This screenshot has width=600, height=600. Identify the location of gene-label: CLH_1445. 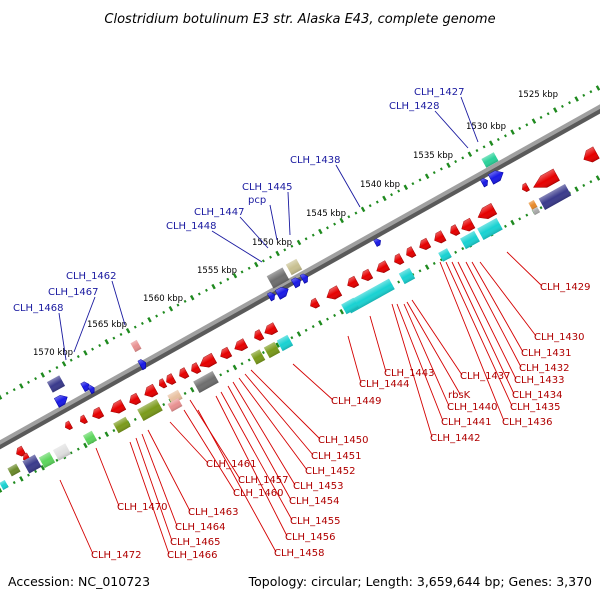
(267, 187).